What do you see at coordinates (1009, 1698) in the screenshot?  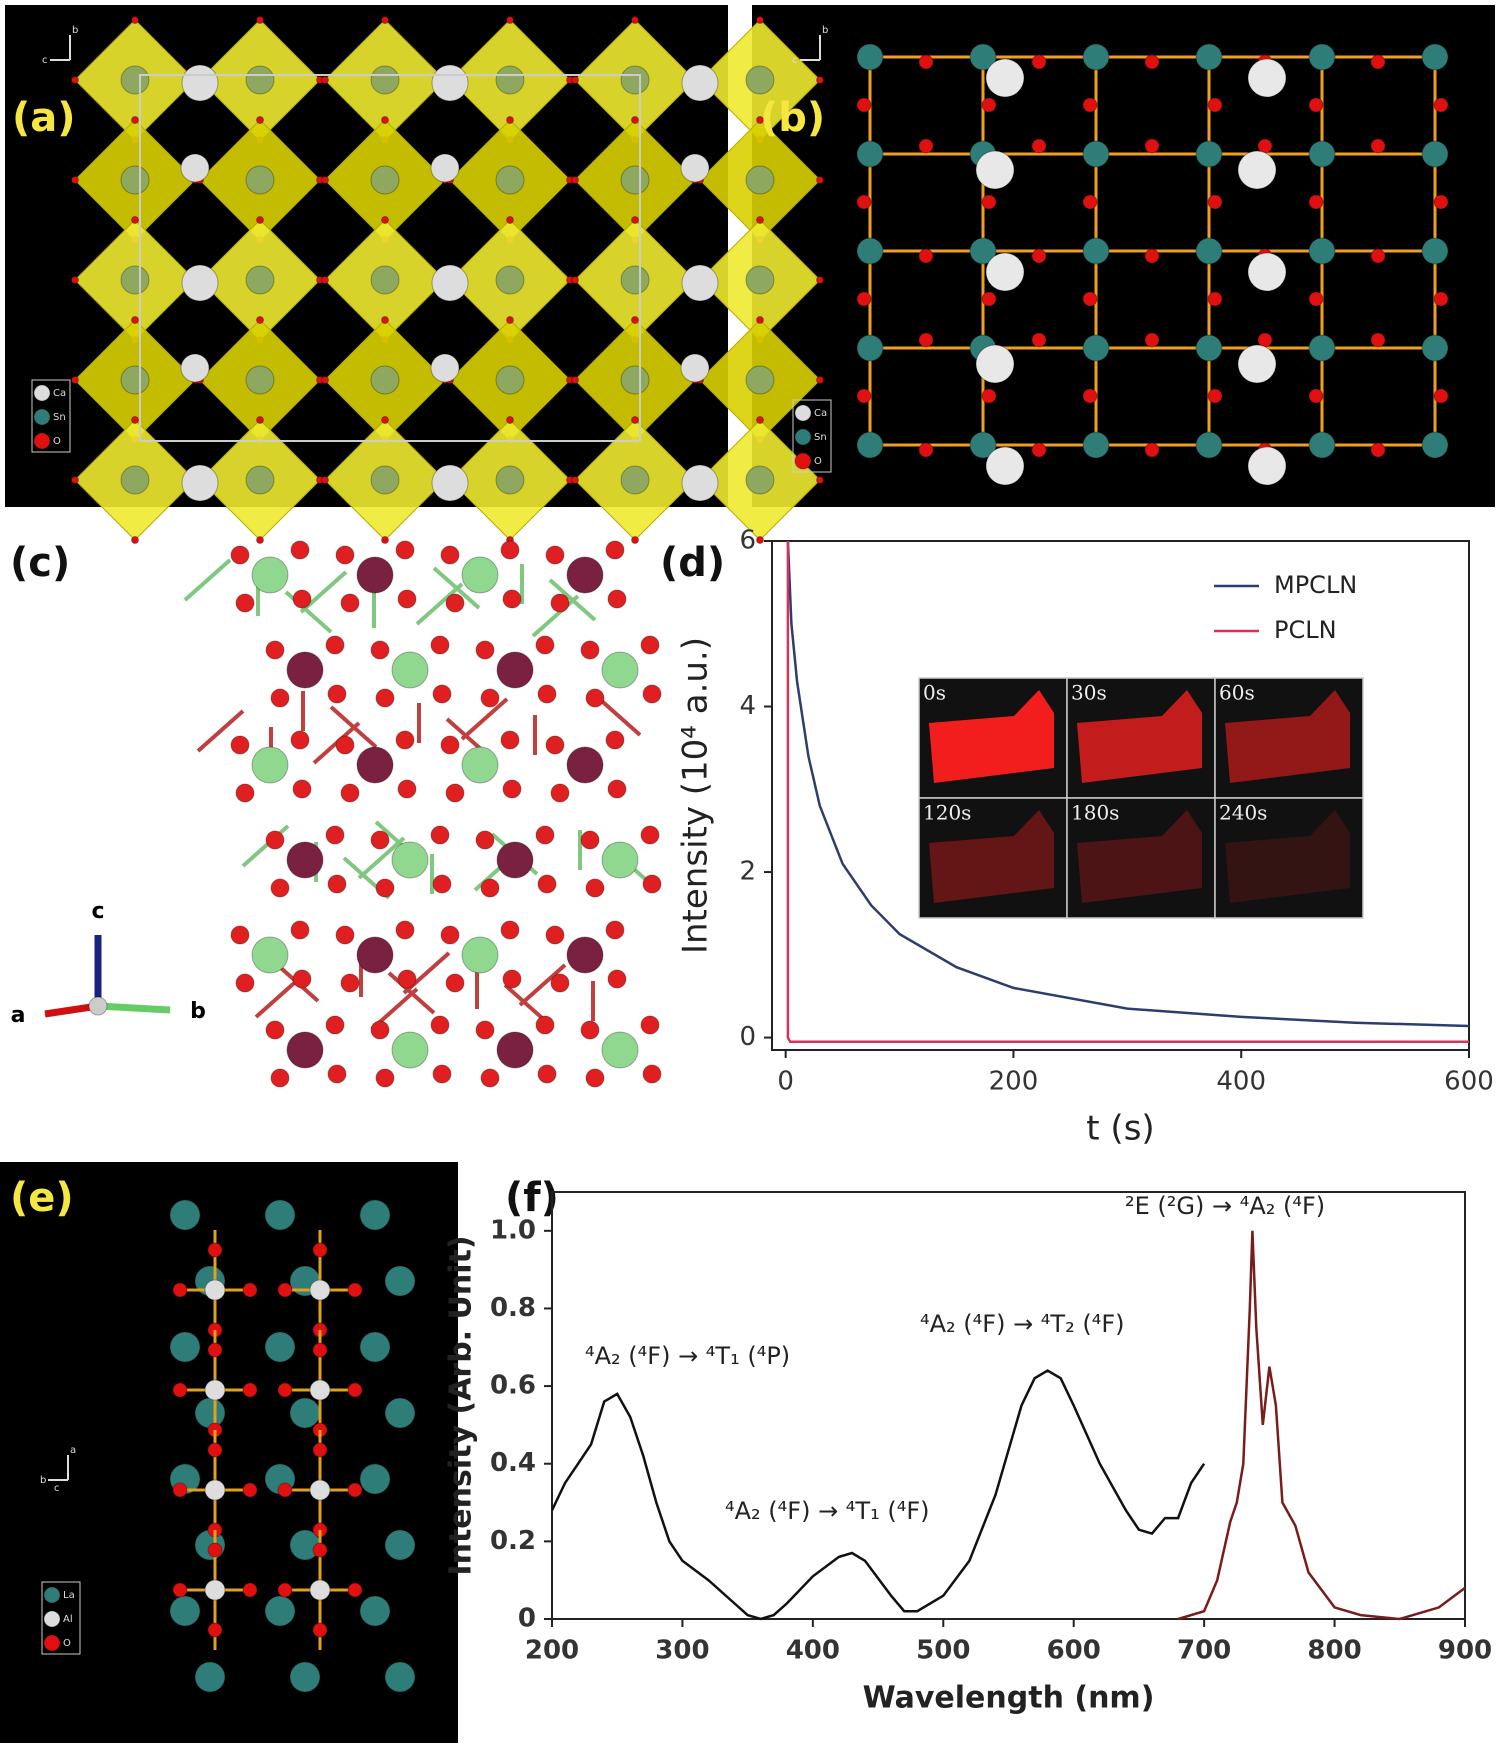 I see `x-axis-label: Wavelength (nm)` at bounding box center [1009, 1698].